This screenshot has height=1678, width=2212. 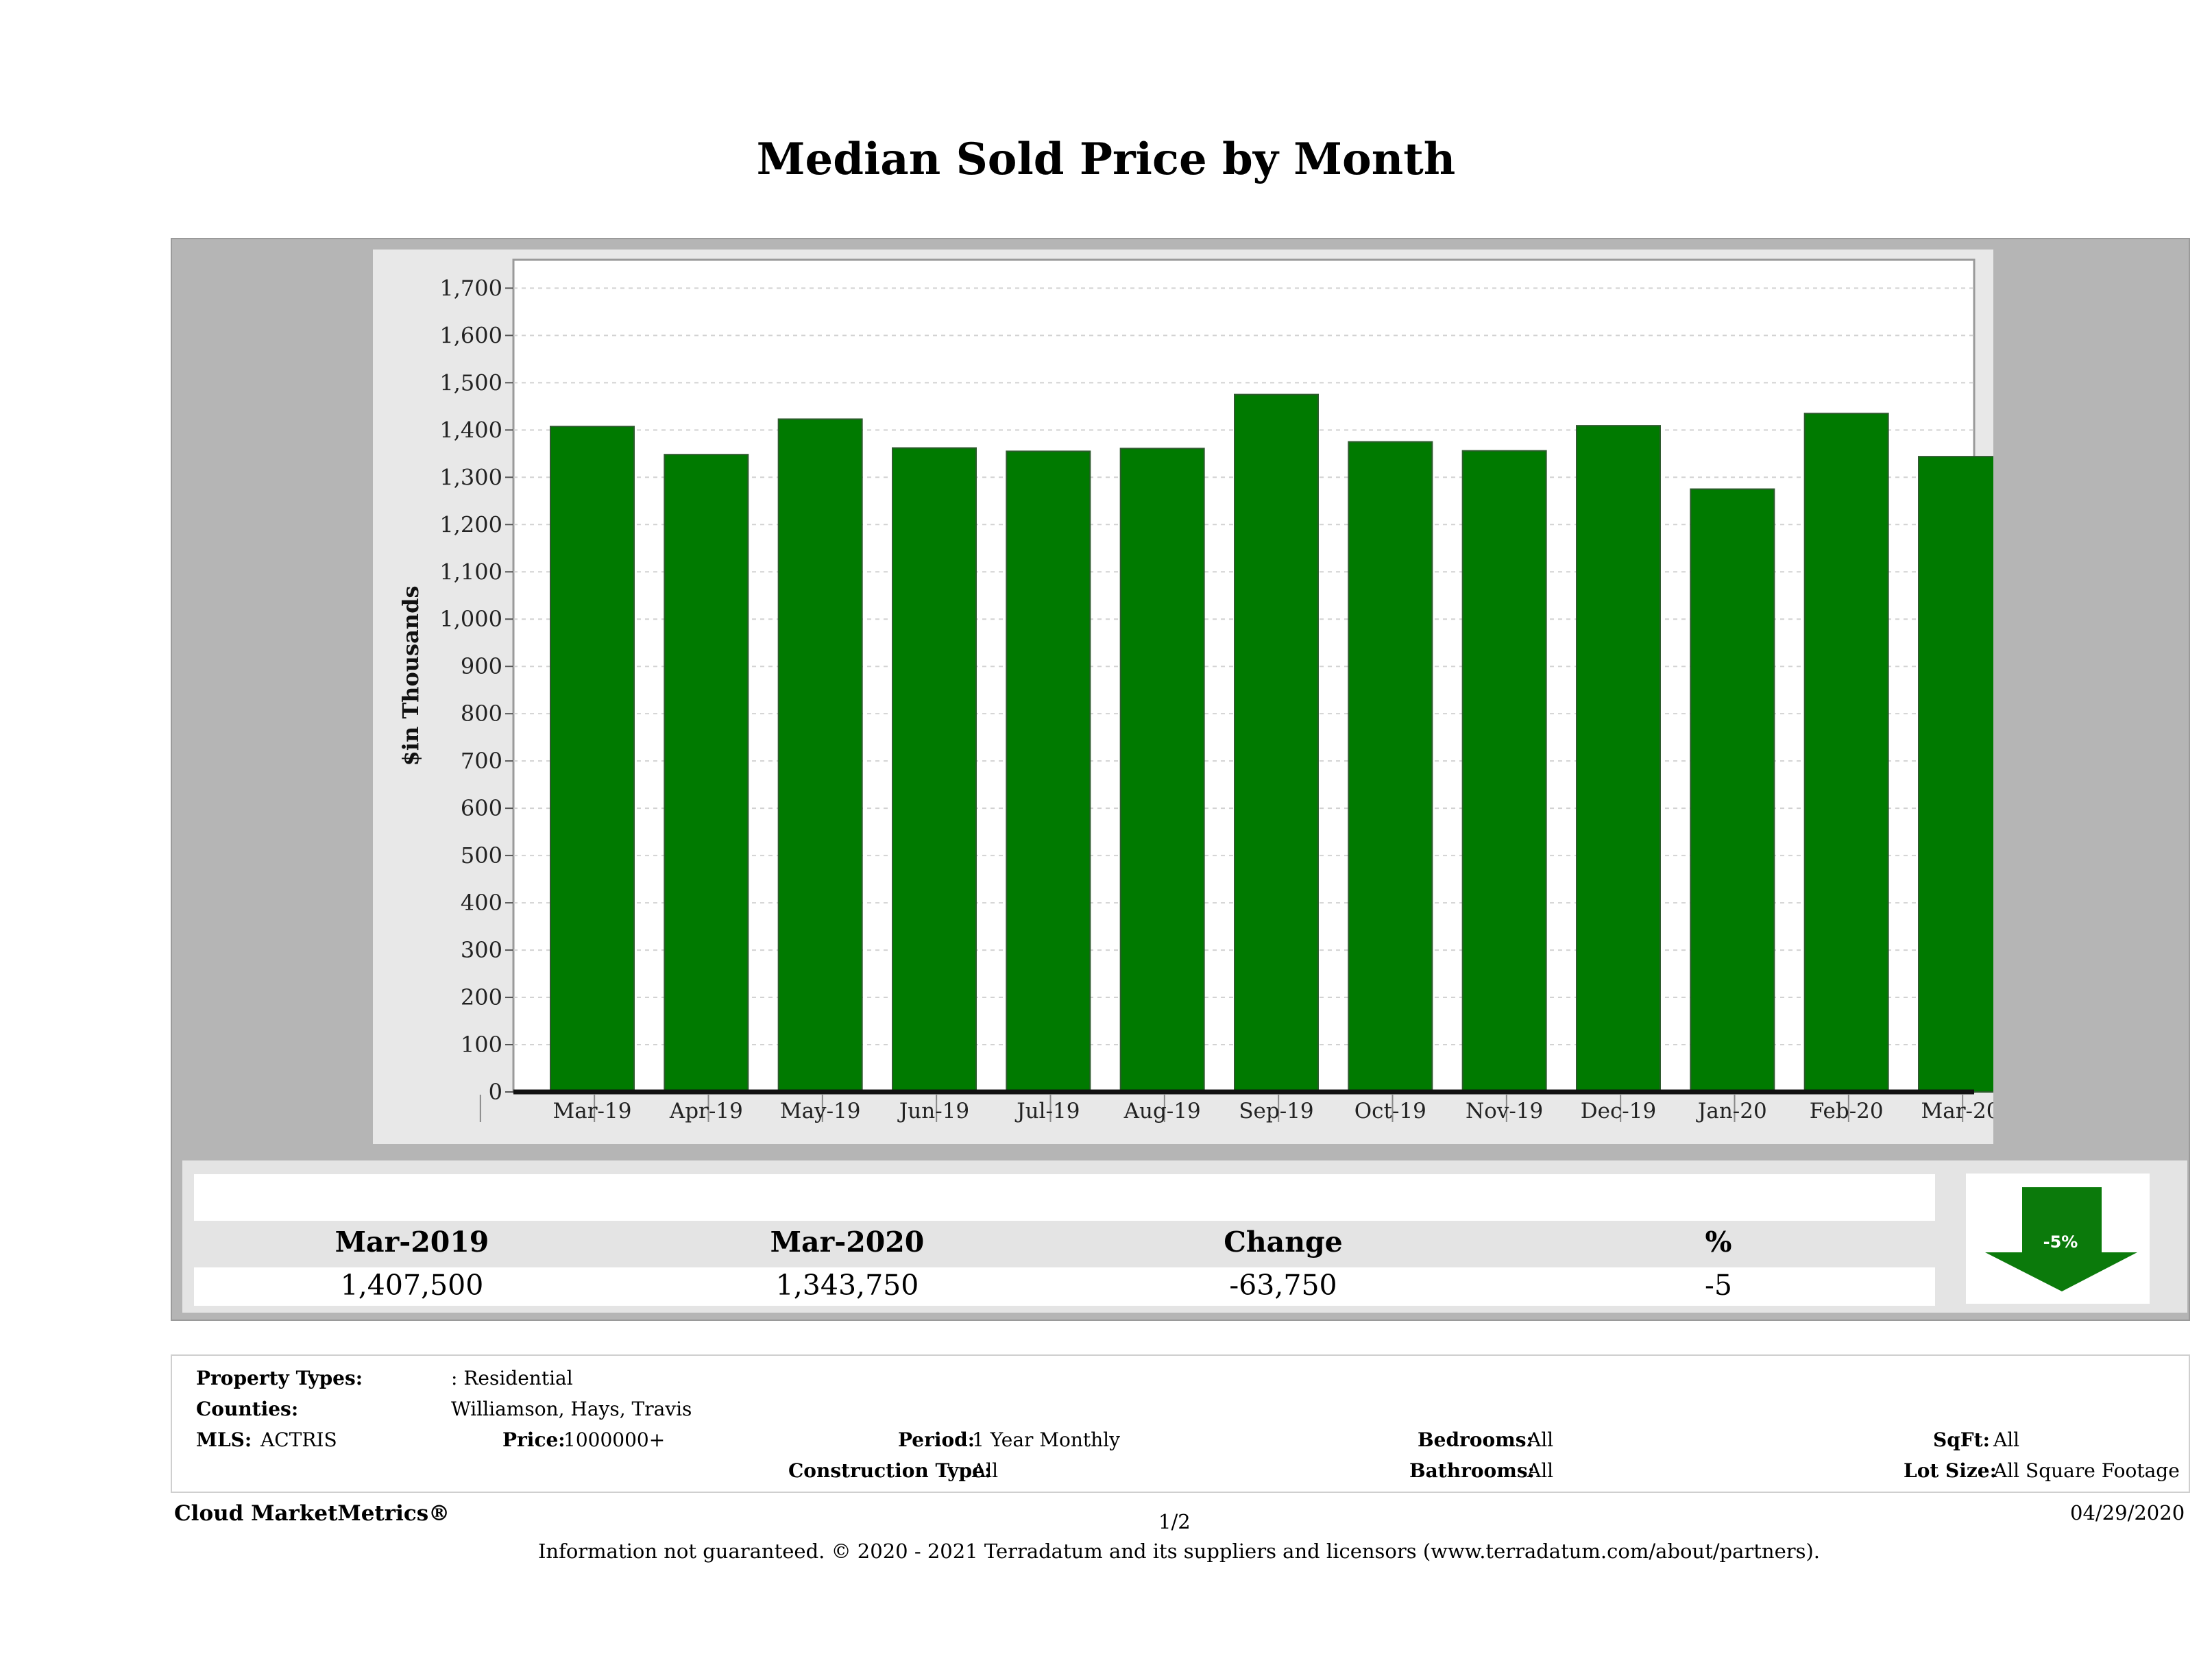 I want to click on bedrooms-value: All, so click(x=1540, y=1439).